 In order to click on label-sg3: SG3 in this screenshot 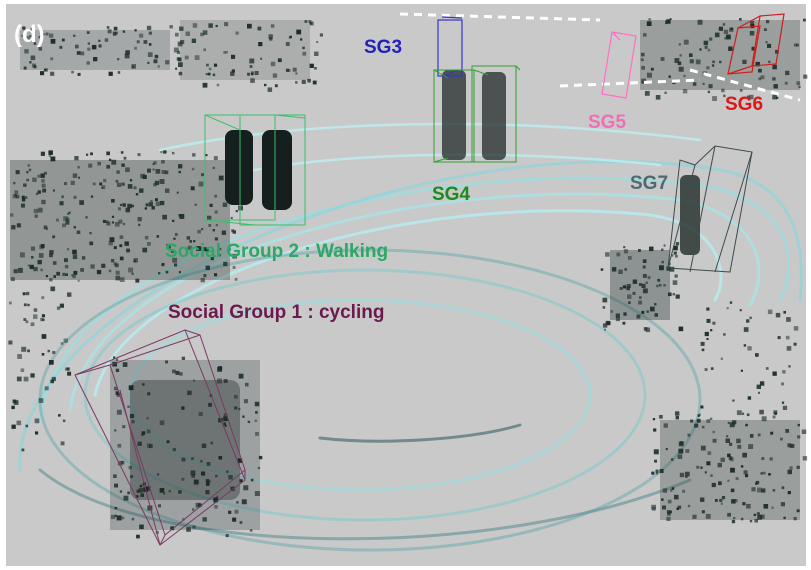, I will do `click(383, 47)`.